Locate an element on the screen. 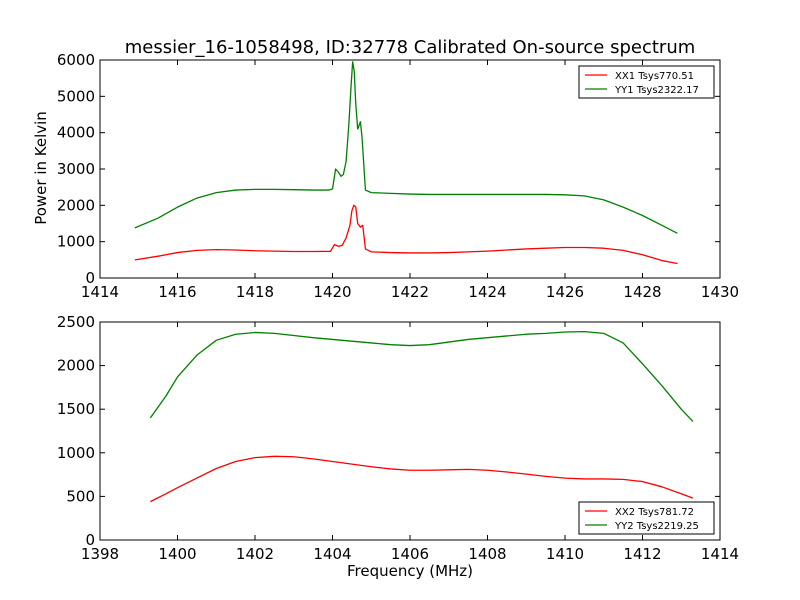 This screenshot has height=600, width=800. x-tick-label: 1416 is located at coordinates (177, 292).